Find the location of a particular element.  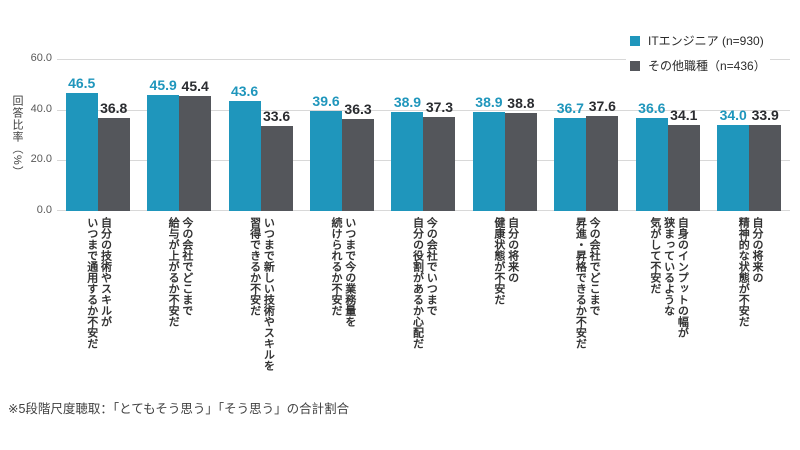

bar-value-label: 33.9 is located at coordinates (765, 115).